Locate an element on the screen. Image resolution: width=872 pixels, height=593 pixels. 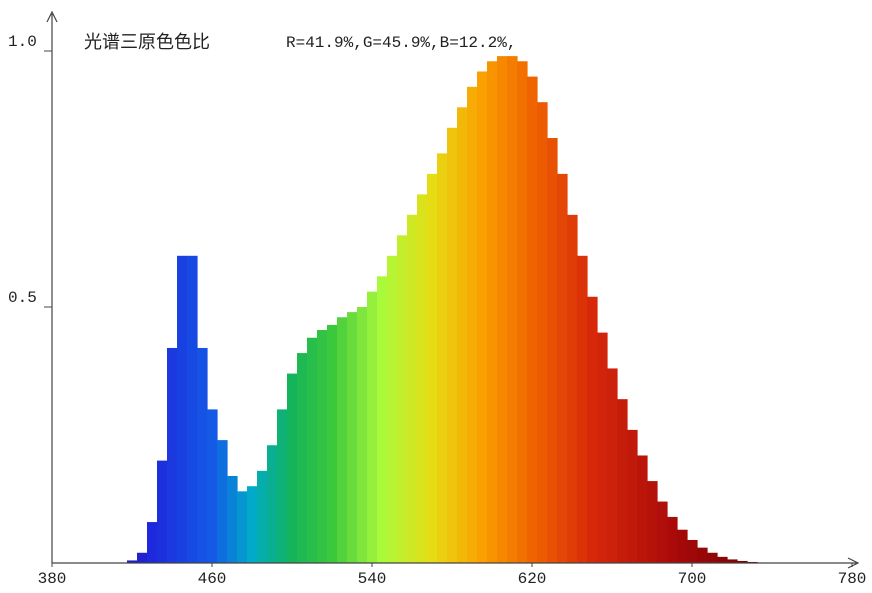
y-axis is located at coordinates (52, 286).